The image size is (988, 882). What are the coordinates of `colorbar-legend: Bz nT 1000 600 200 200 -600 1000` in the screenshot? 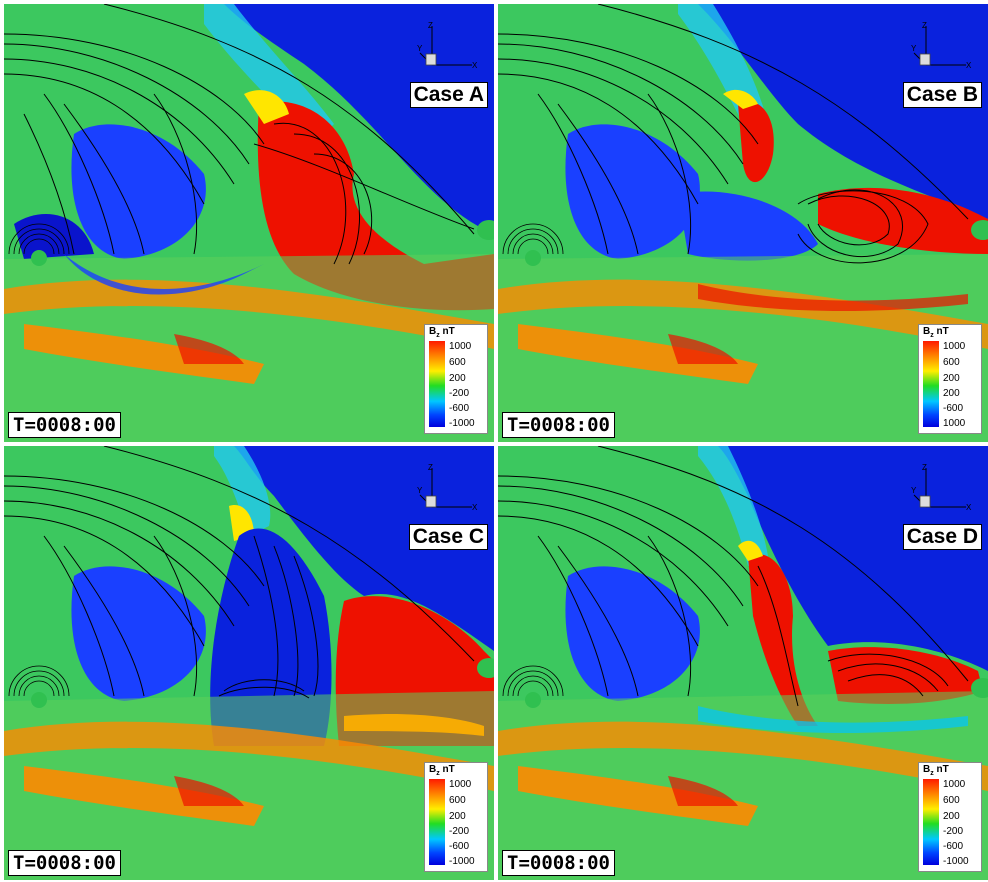 It's located at (950, 379).